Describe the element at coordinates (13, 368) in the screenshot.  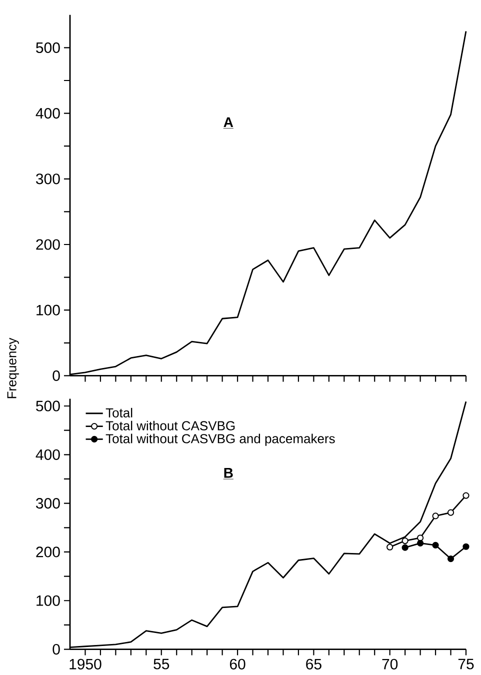
I see `y-axis-title: Frequency` at that location.